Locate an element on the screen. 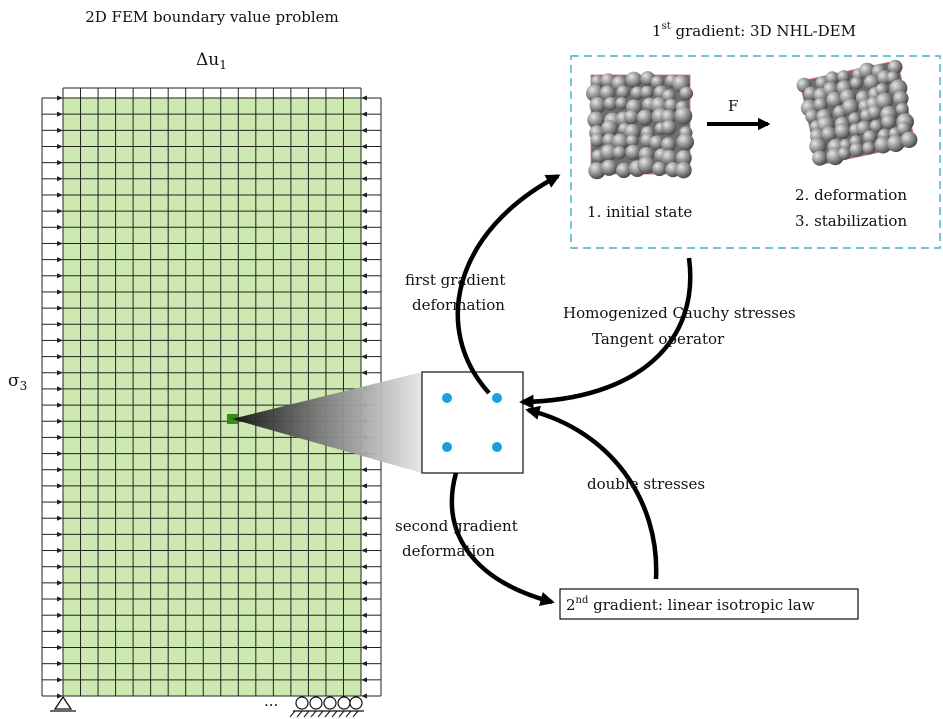 The width and height of the screenshot is (943, 719). double-stresses-arrow is located at coordinates (592, 492).